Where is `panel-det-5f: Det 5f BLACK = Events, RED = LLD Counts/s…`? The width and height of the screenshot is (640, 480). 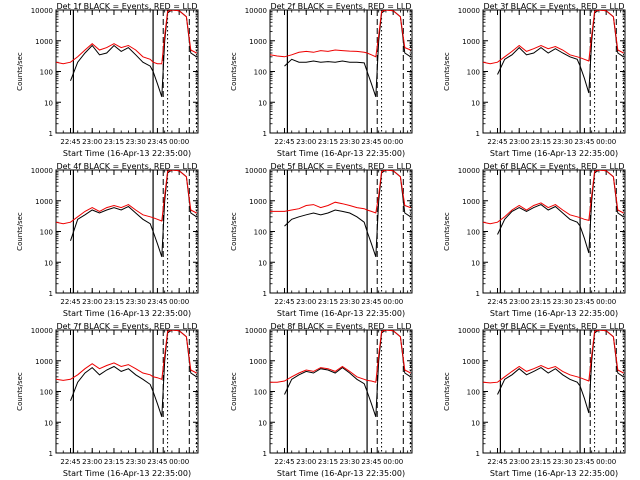 panel-det-5f: Det 5f BLACK = Events, RED = LLD Counts/s… is located at coordinates (321, 240).